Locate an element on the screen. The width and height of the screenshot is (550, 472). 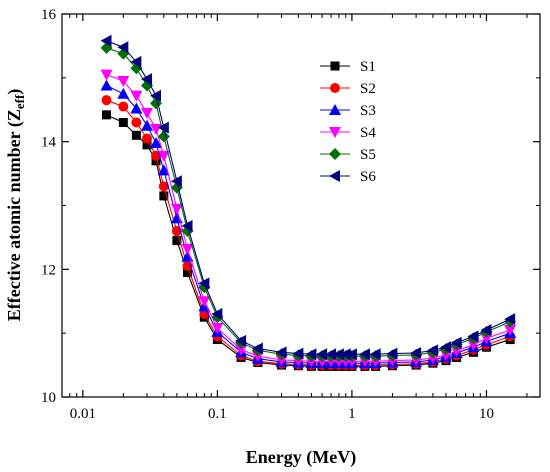
x-axis-label: Energy (MeV) is located at coordinates (301, 457).